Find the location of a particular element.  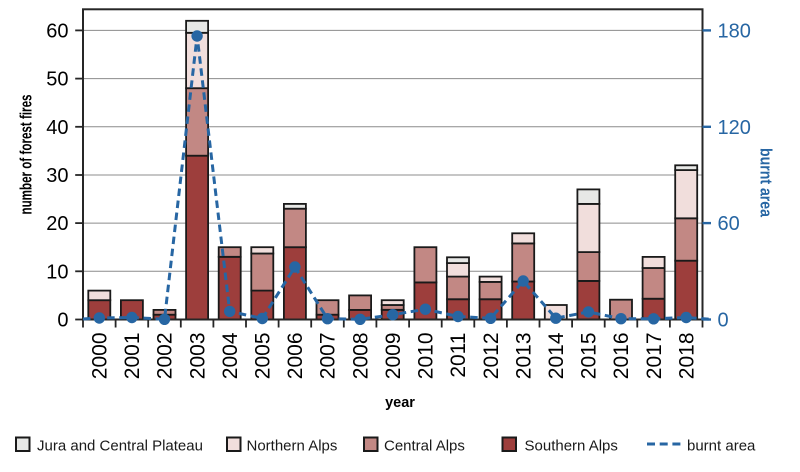

svg-text: 50 is located at coordinates (57, 80).